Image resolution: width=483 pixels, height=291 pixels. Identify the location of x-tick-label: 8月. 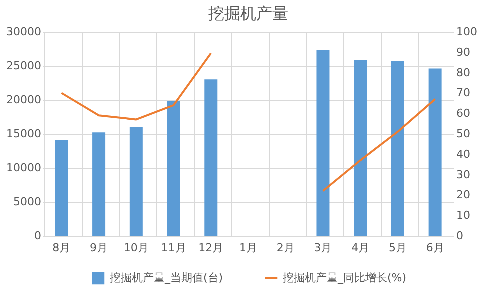
(61, 248).